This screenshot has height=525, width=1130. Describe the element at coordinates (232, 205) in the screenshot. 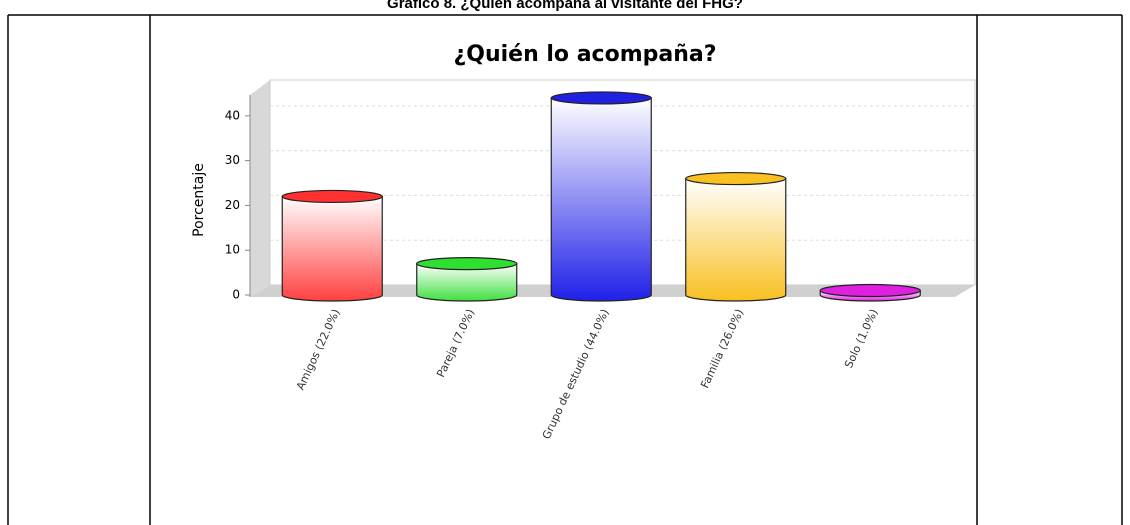

I see `y-tick-label: 20` at that location.